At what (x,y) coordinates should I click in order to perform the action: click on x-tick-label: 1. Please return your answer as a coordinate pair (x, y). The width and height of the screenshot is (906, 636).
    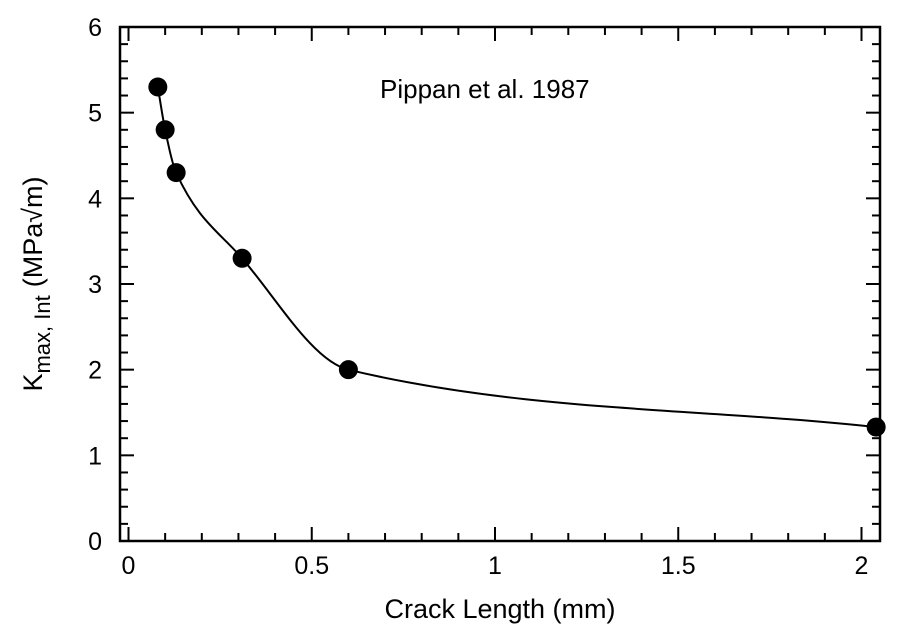
    Looking at the image, I should click on (495, 566).